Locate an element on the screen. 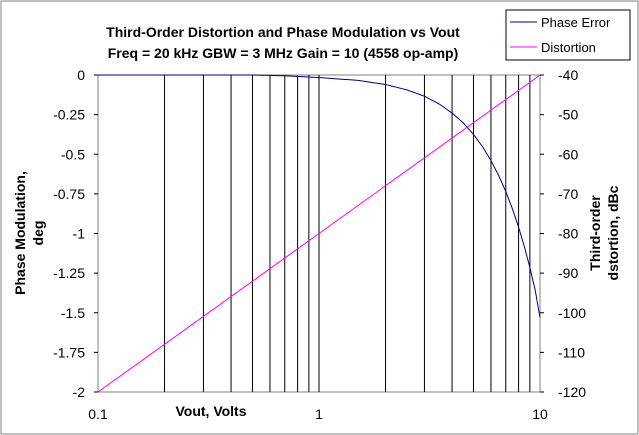  y-left-tick-label: -1.25 is located at coordinates (69, 273).